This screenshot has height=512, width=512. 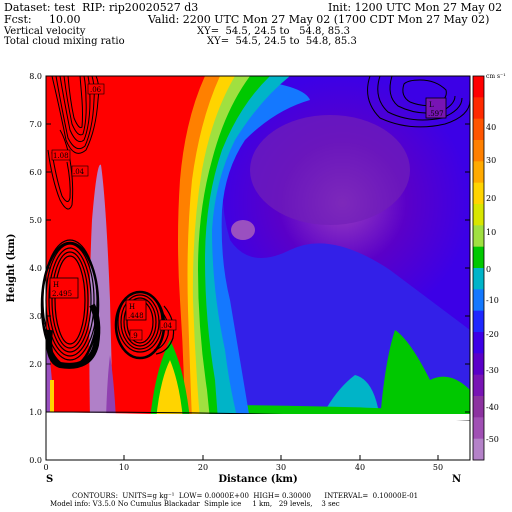 What do you see at coordinates (243, 230) in the screenshot?
I see `field-purple-spot` at bounding box center [243, 230].